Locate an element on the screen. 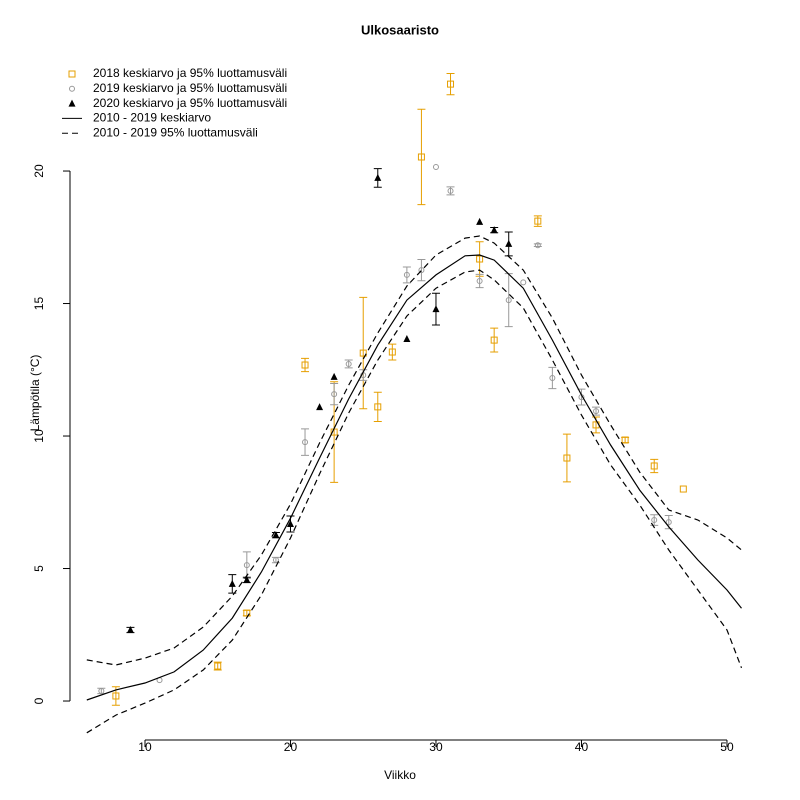 The width and height of the screenshot is (800, 800). x-tick-label: 10 is located at coordinates (145, 747).